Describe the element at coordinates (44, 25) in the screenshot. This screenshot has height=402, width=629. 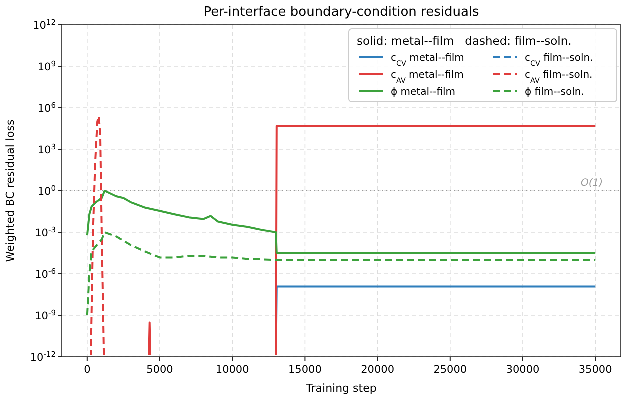
I see `y-tick-label: 10$^{12}$` at that location.